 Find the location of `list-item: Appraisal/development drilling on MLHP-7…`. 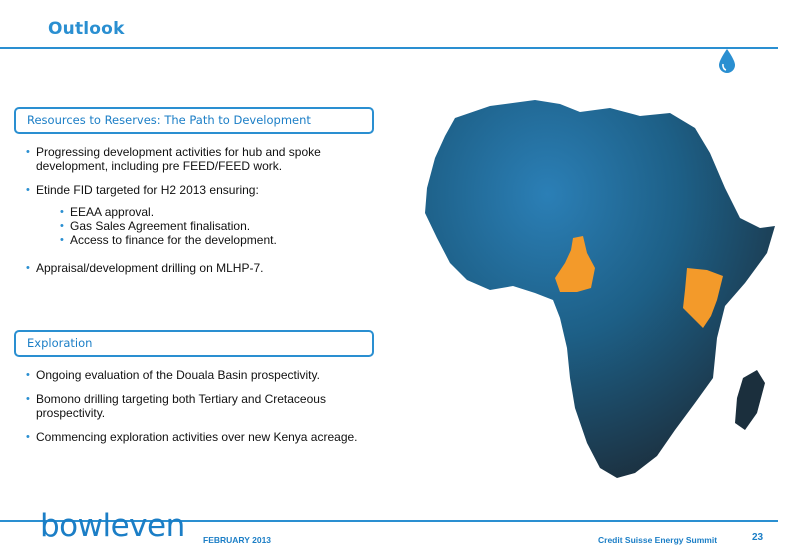

list-item: Appraisal/development drilling on MLHP-7… is located at coordinates (197, 268).